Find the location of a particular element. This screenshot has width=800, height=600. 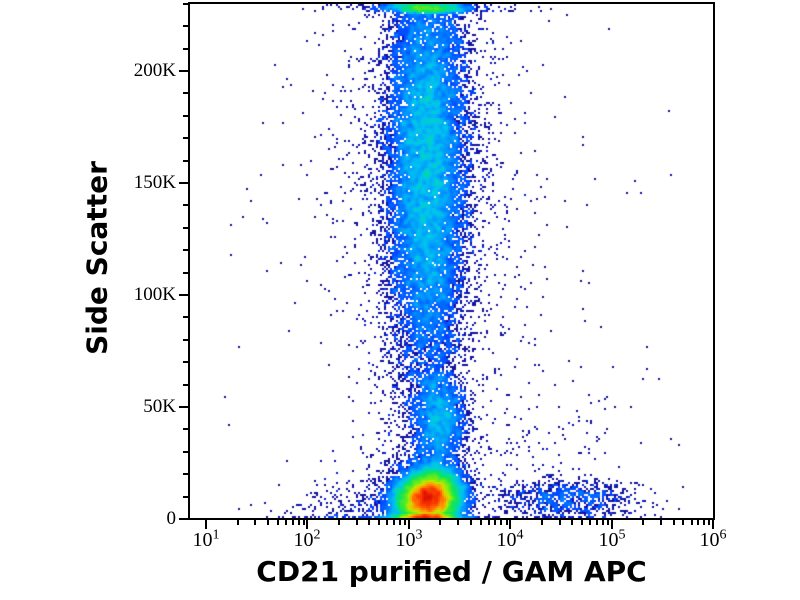

y-tick-label: 50K is located at coordinates (159, 406).